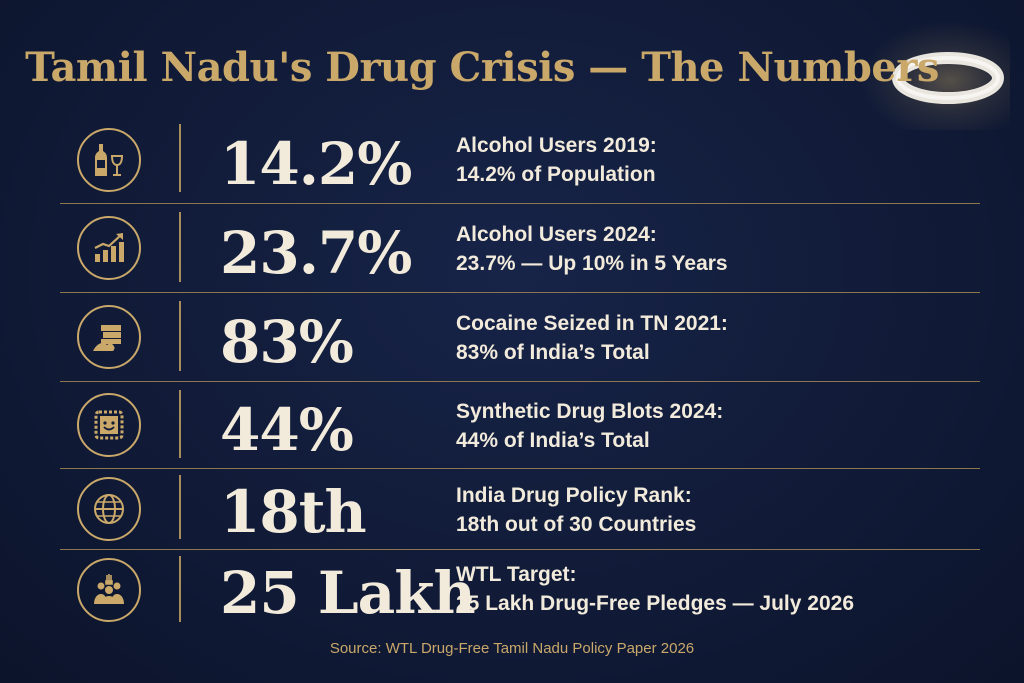  What do you see at coordinates (109, 509) in the screenshot?
I see `globe-icon` at bounding box center [109, 509].